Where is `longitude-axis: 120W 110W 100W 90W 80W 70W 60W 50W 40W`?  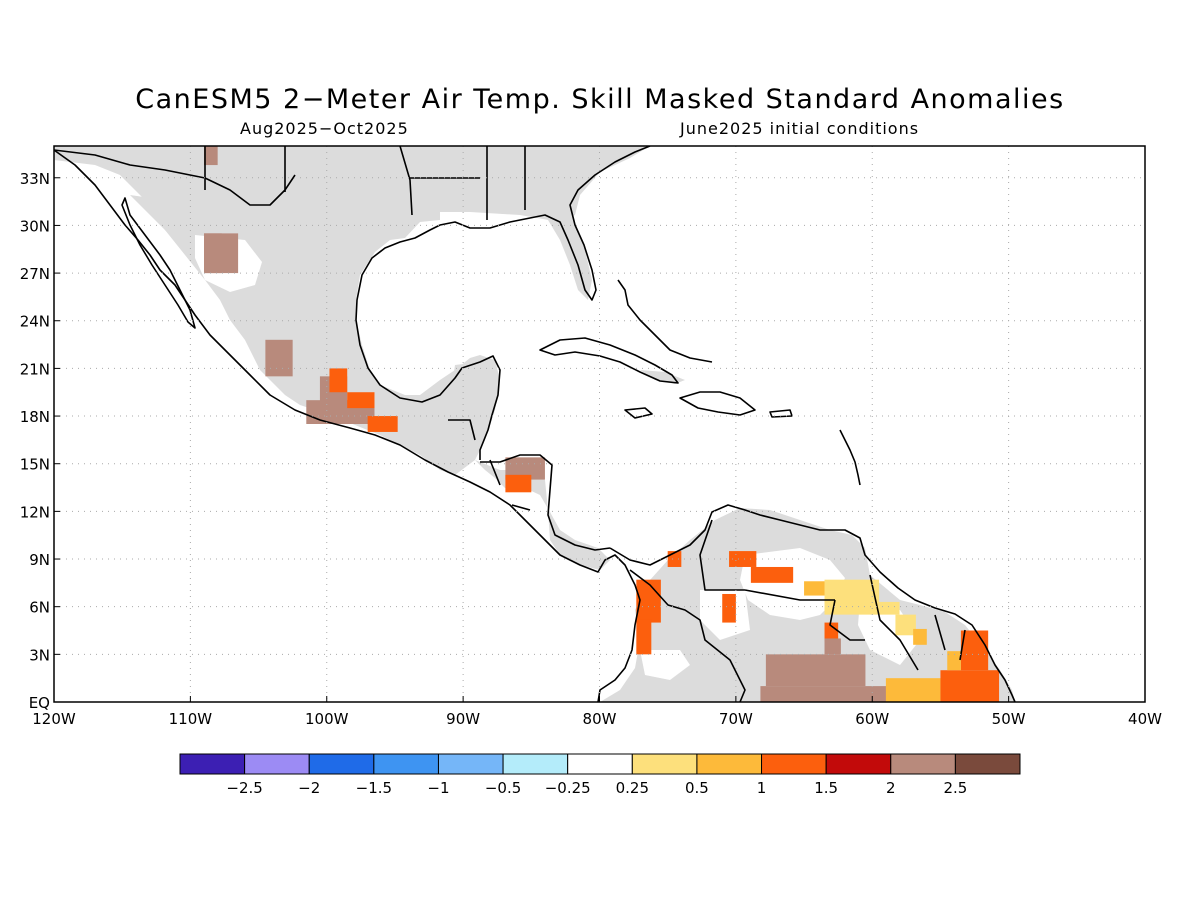 longitude-axis: 120W 110W 100W 90W 80W 70W 60W 50W 40W is located at coordinates (597, 712).